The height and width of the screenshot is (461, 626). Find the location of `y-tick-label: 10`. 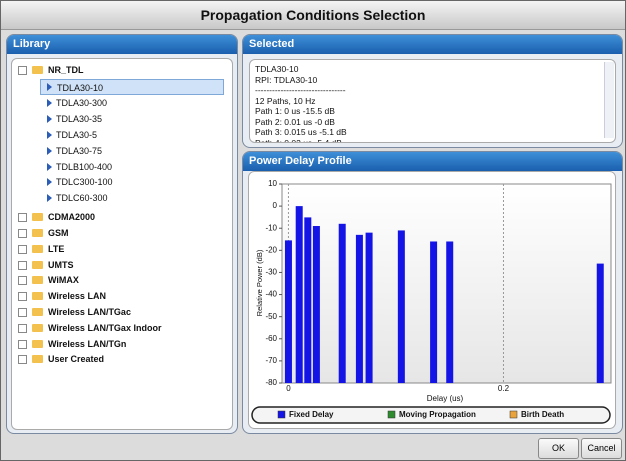

y-tick-label: 10 is located at coordinates (272, 183).